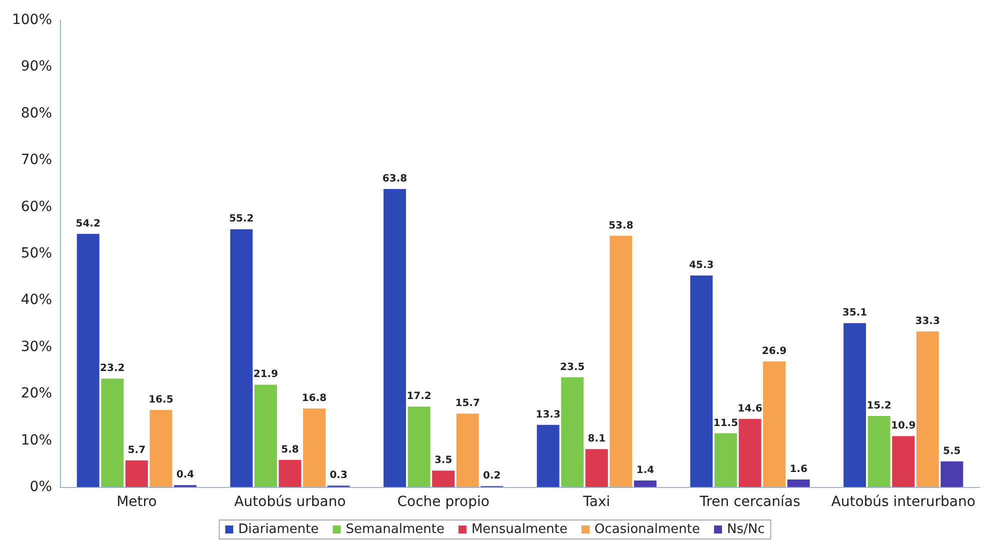 This screenshot has width=990, height=543. What do you see at coordinates (879, 406) in the screenshot?
I see `data-label: 15.2` at bounding box center [879, 406].